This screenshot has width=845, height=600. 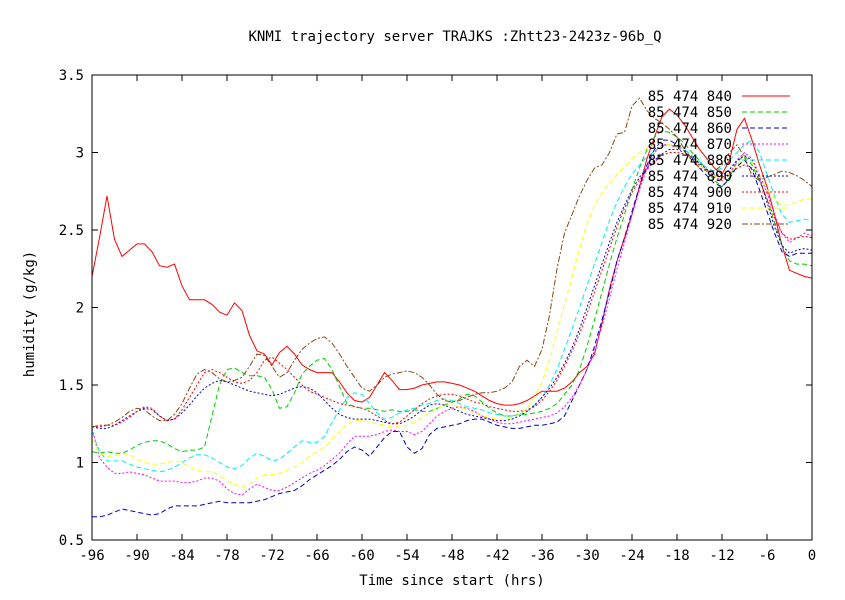 What do you see at coordinates (80, 154) in the screenshot?
I see `y-tick-label: 3` at bounding box center [80, 154].